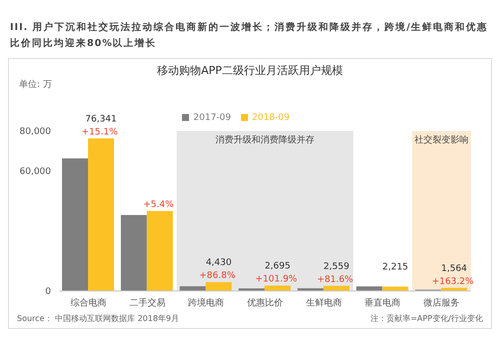  I want to click on y-axis-title: 单位: 万, so click(36, 84).